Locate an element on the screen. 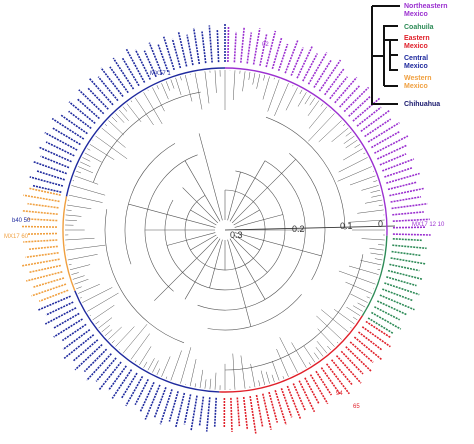 The image size is (474, 444). scale-tick-3: 0 is located at coordinates (380, 224).